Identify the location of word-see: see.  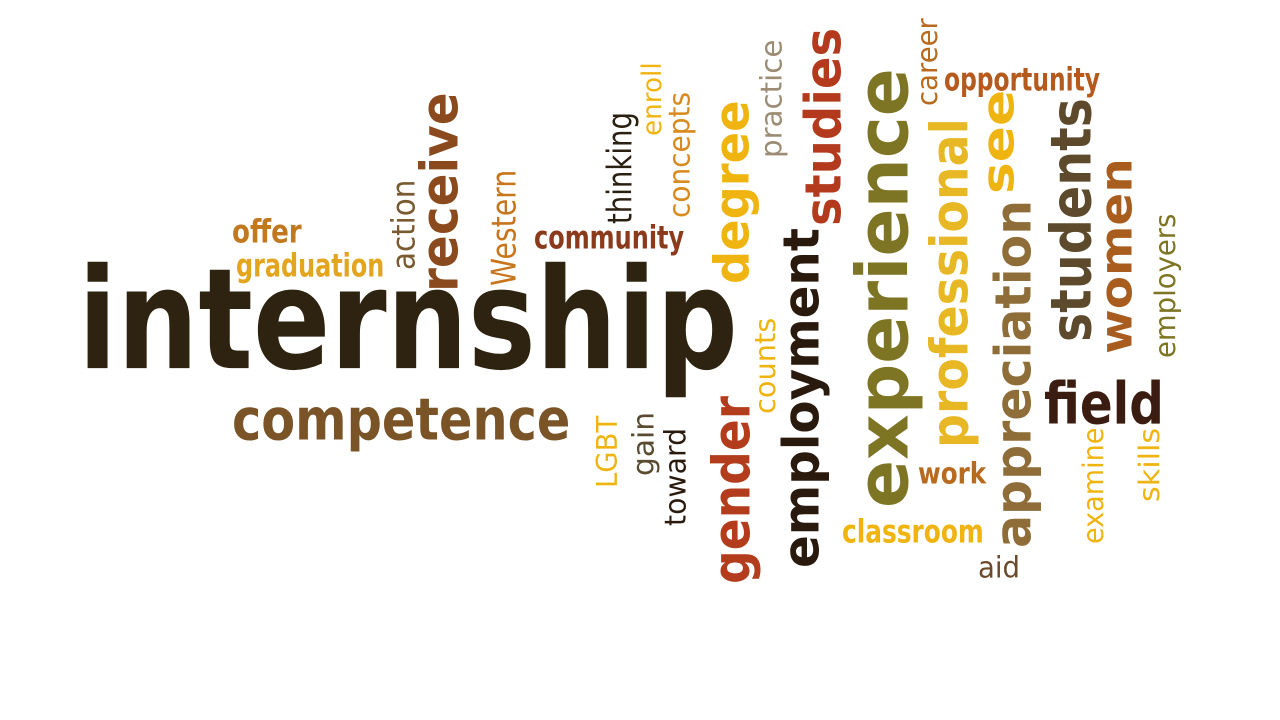
(998, 141).